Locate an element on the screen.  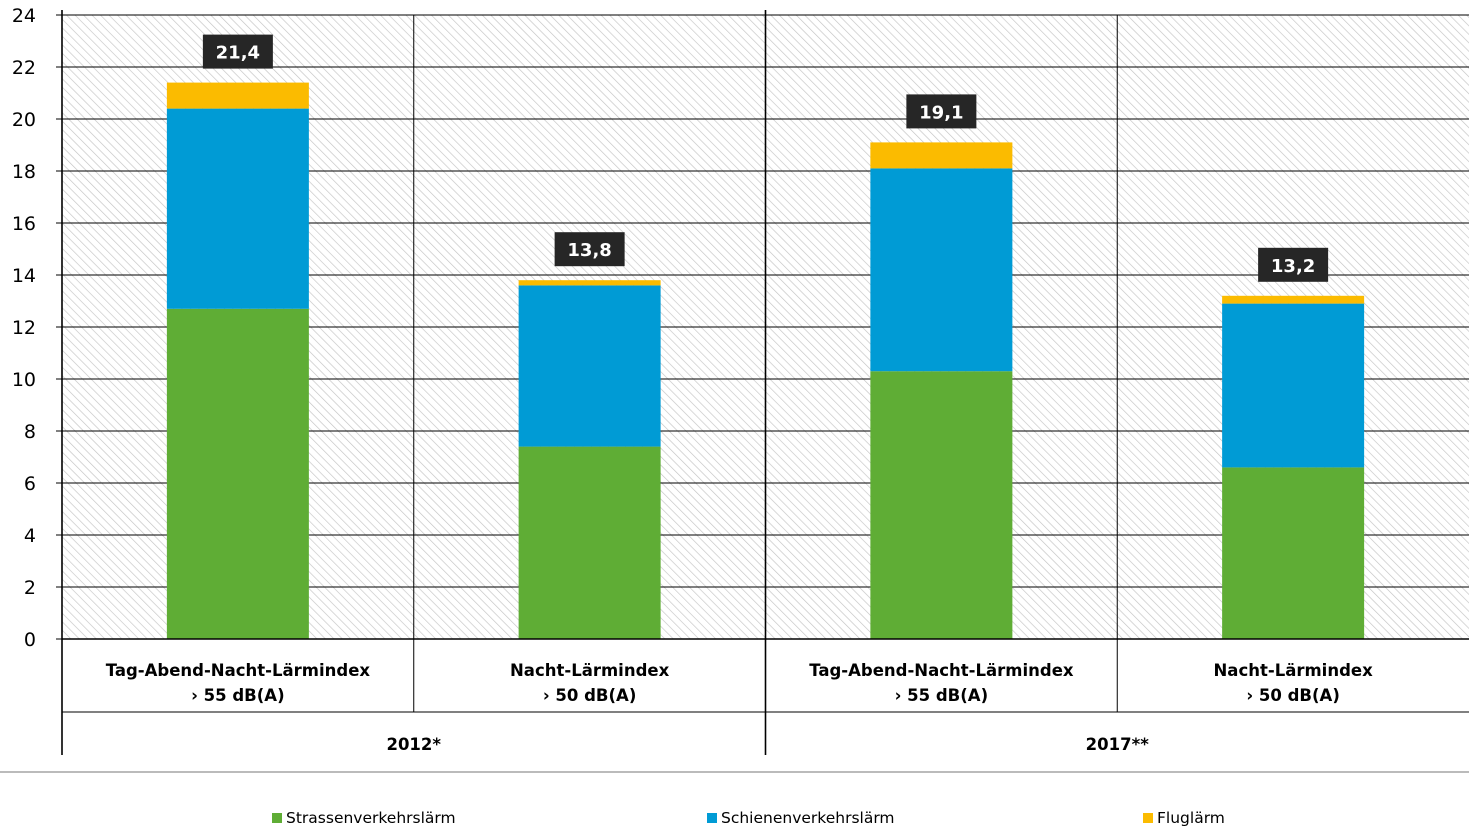
legend-label: Schienenverkehrslärm is located at coordinates (808, 818).